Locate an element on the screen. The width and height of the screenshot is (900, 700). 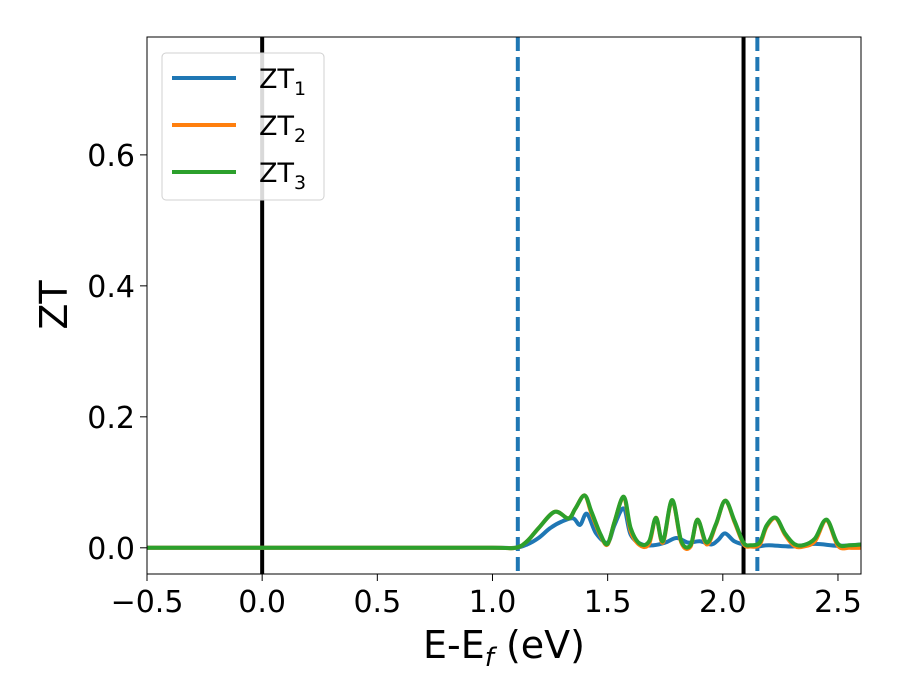
series-line-zt3 is located at coordinates (504, 522).